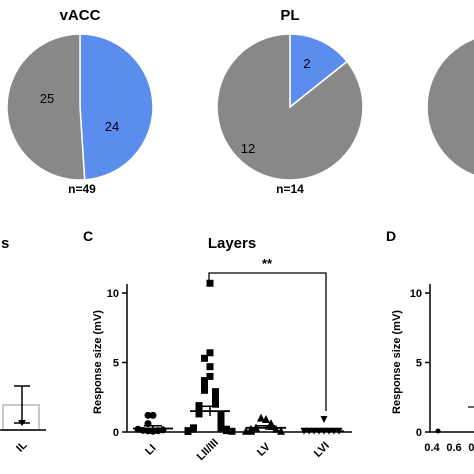 This screenshot has width=474, height=474. I want to click on panel-d-xtick-2: 0., so click(471, 448).